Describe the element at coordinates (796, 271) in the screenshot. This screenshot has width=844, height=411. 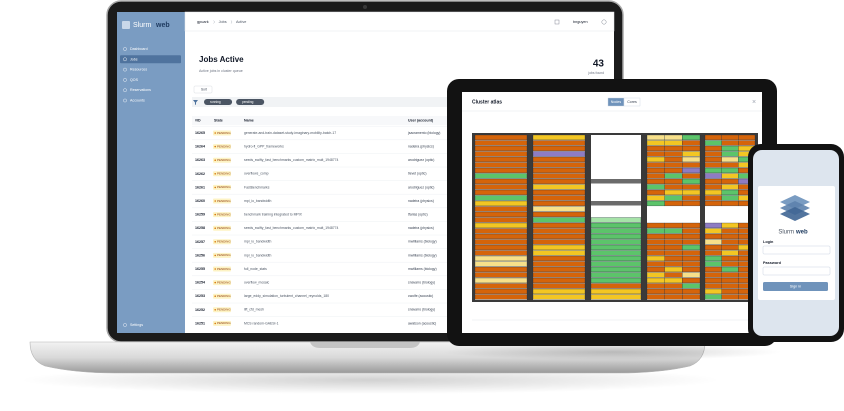
I see `password-input` at that location.